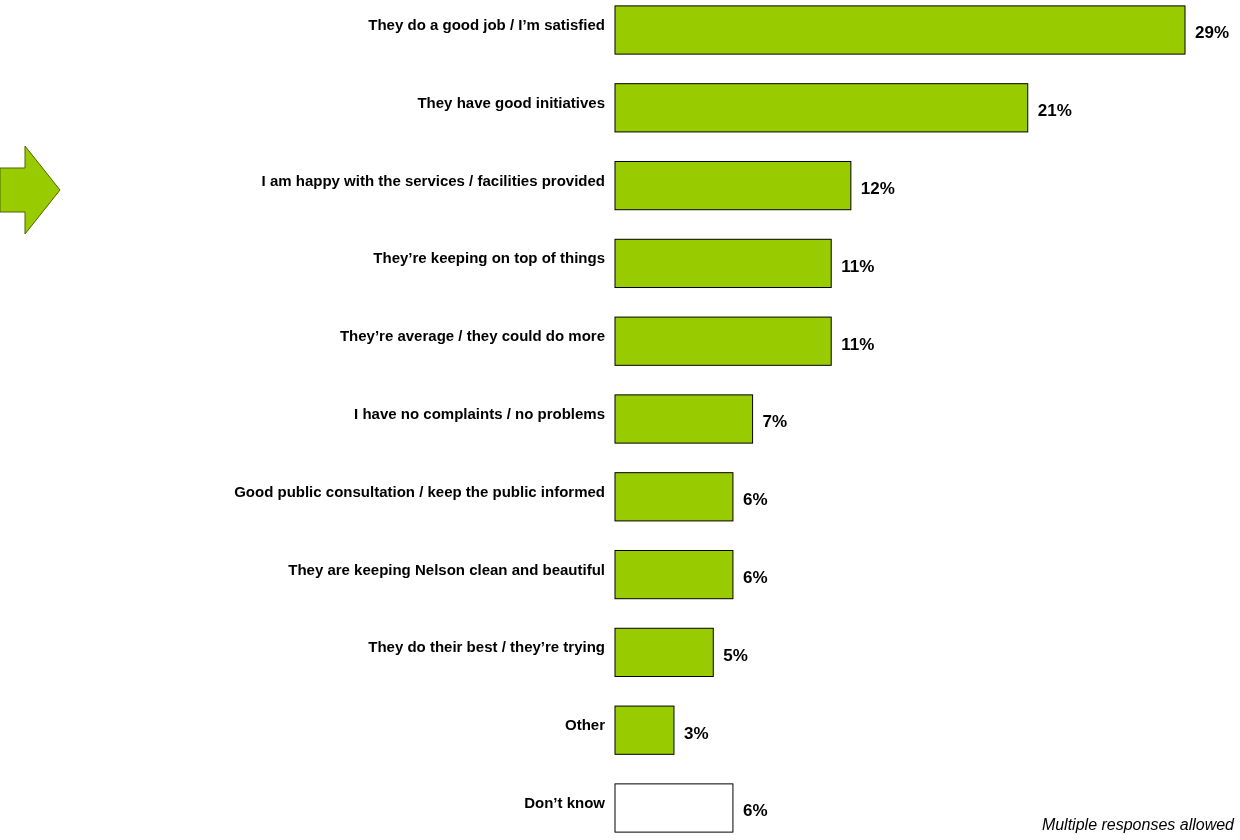 The width and height of the screenshot is (1240, 840). What do you see at coordinates (1138, 824) in the screenshot?
I see `annotation: Multiple responses allowed` at bounding box center [1138, 824].